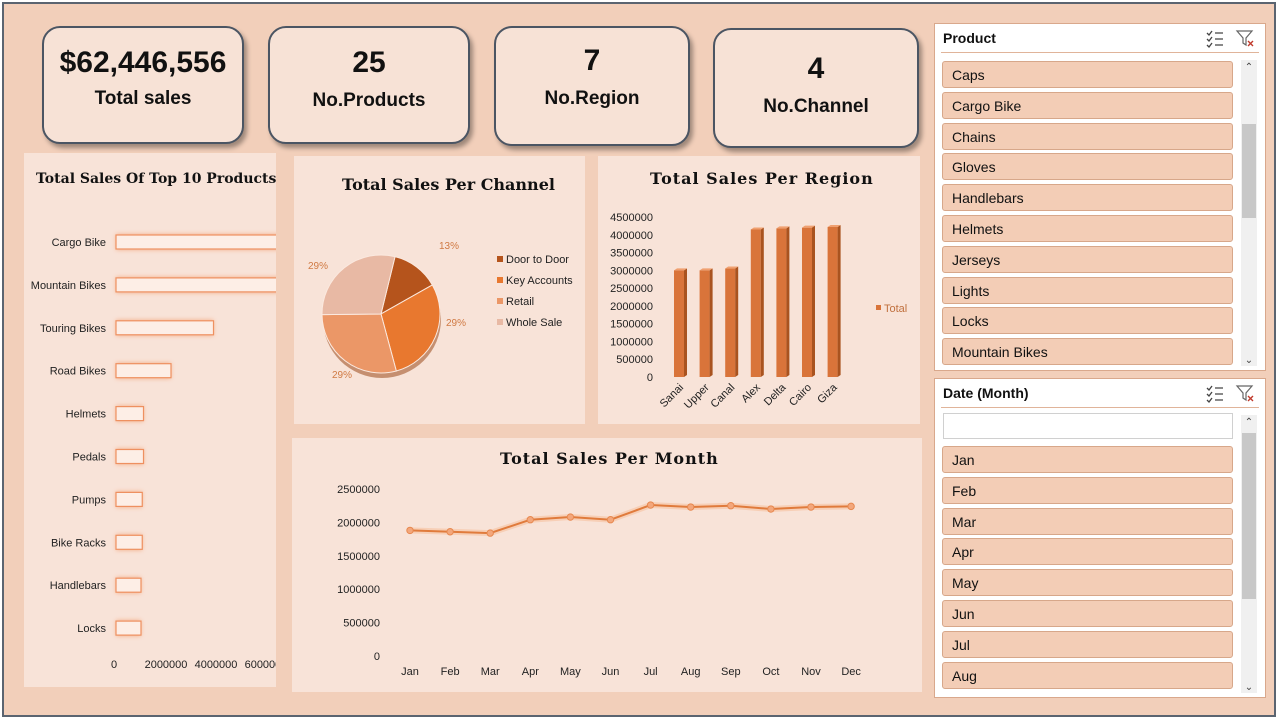 This screenshot has width=1280, height=721. What do you see at coordinates (539, 281) in the screenshot?
I see `legend-label: Key Accounts` at bounding box center [539, 281].